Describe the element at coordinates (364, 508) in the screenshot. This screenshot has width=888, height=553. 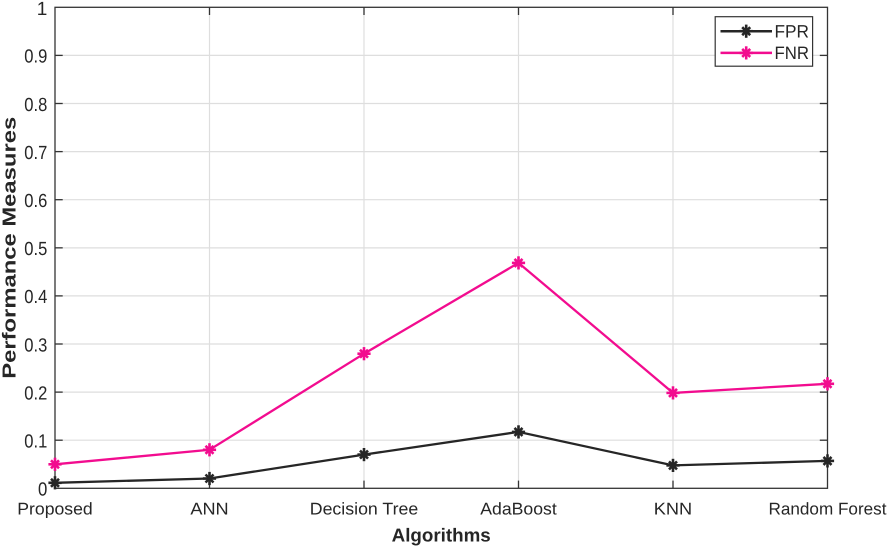
I see `svg-text: Decision Tree` at that location.